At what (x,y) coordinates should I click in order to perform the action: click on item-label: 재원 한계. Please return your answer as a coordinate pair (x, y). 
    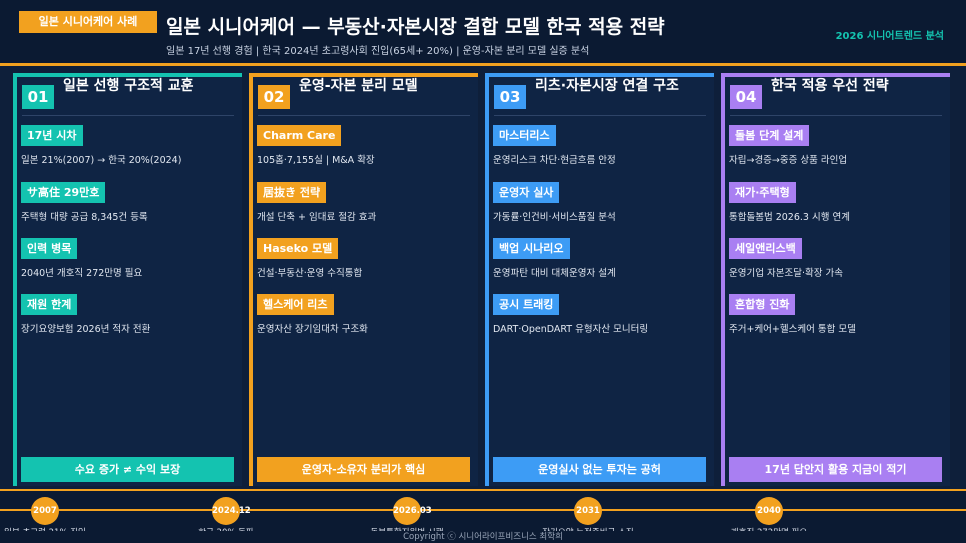
    Looking at the image, I should click on (49, 304).